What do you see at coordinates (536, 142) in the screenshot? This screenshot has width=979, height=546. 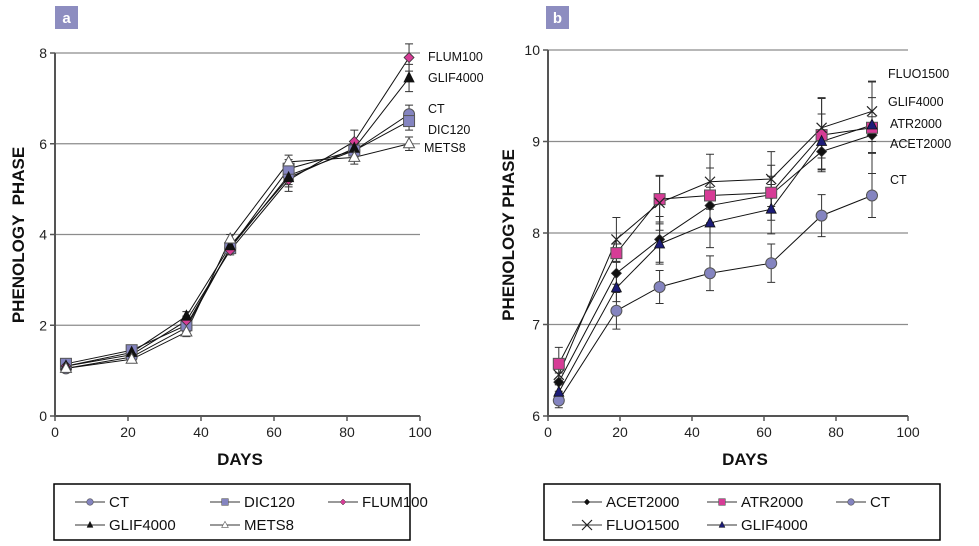 I see `y-tick-label: 9` at bounding box center [536, 142].